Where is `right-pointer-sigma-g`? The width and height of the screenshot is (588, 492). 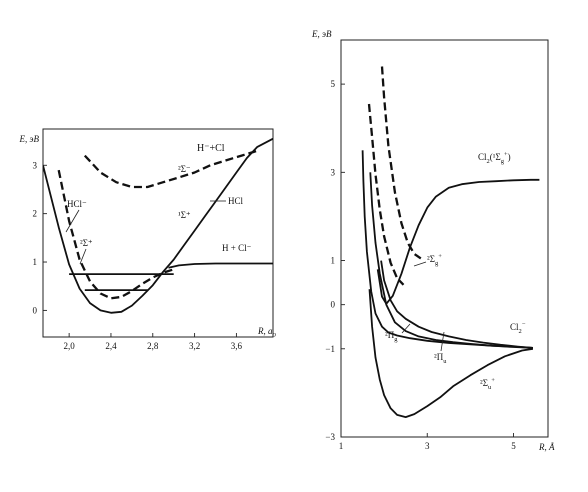
right-pointer-sigma-g is located at coordinates (420, 264).